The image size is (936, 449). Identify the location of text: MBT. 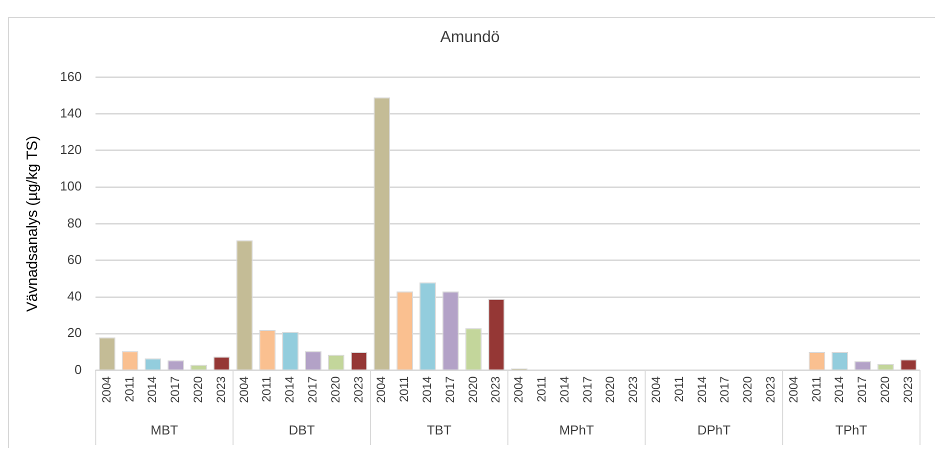
(164, 430).